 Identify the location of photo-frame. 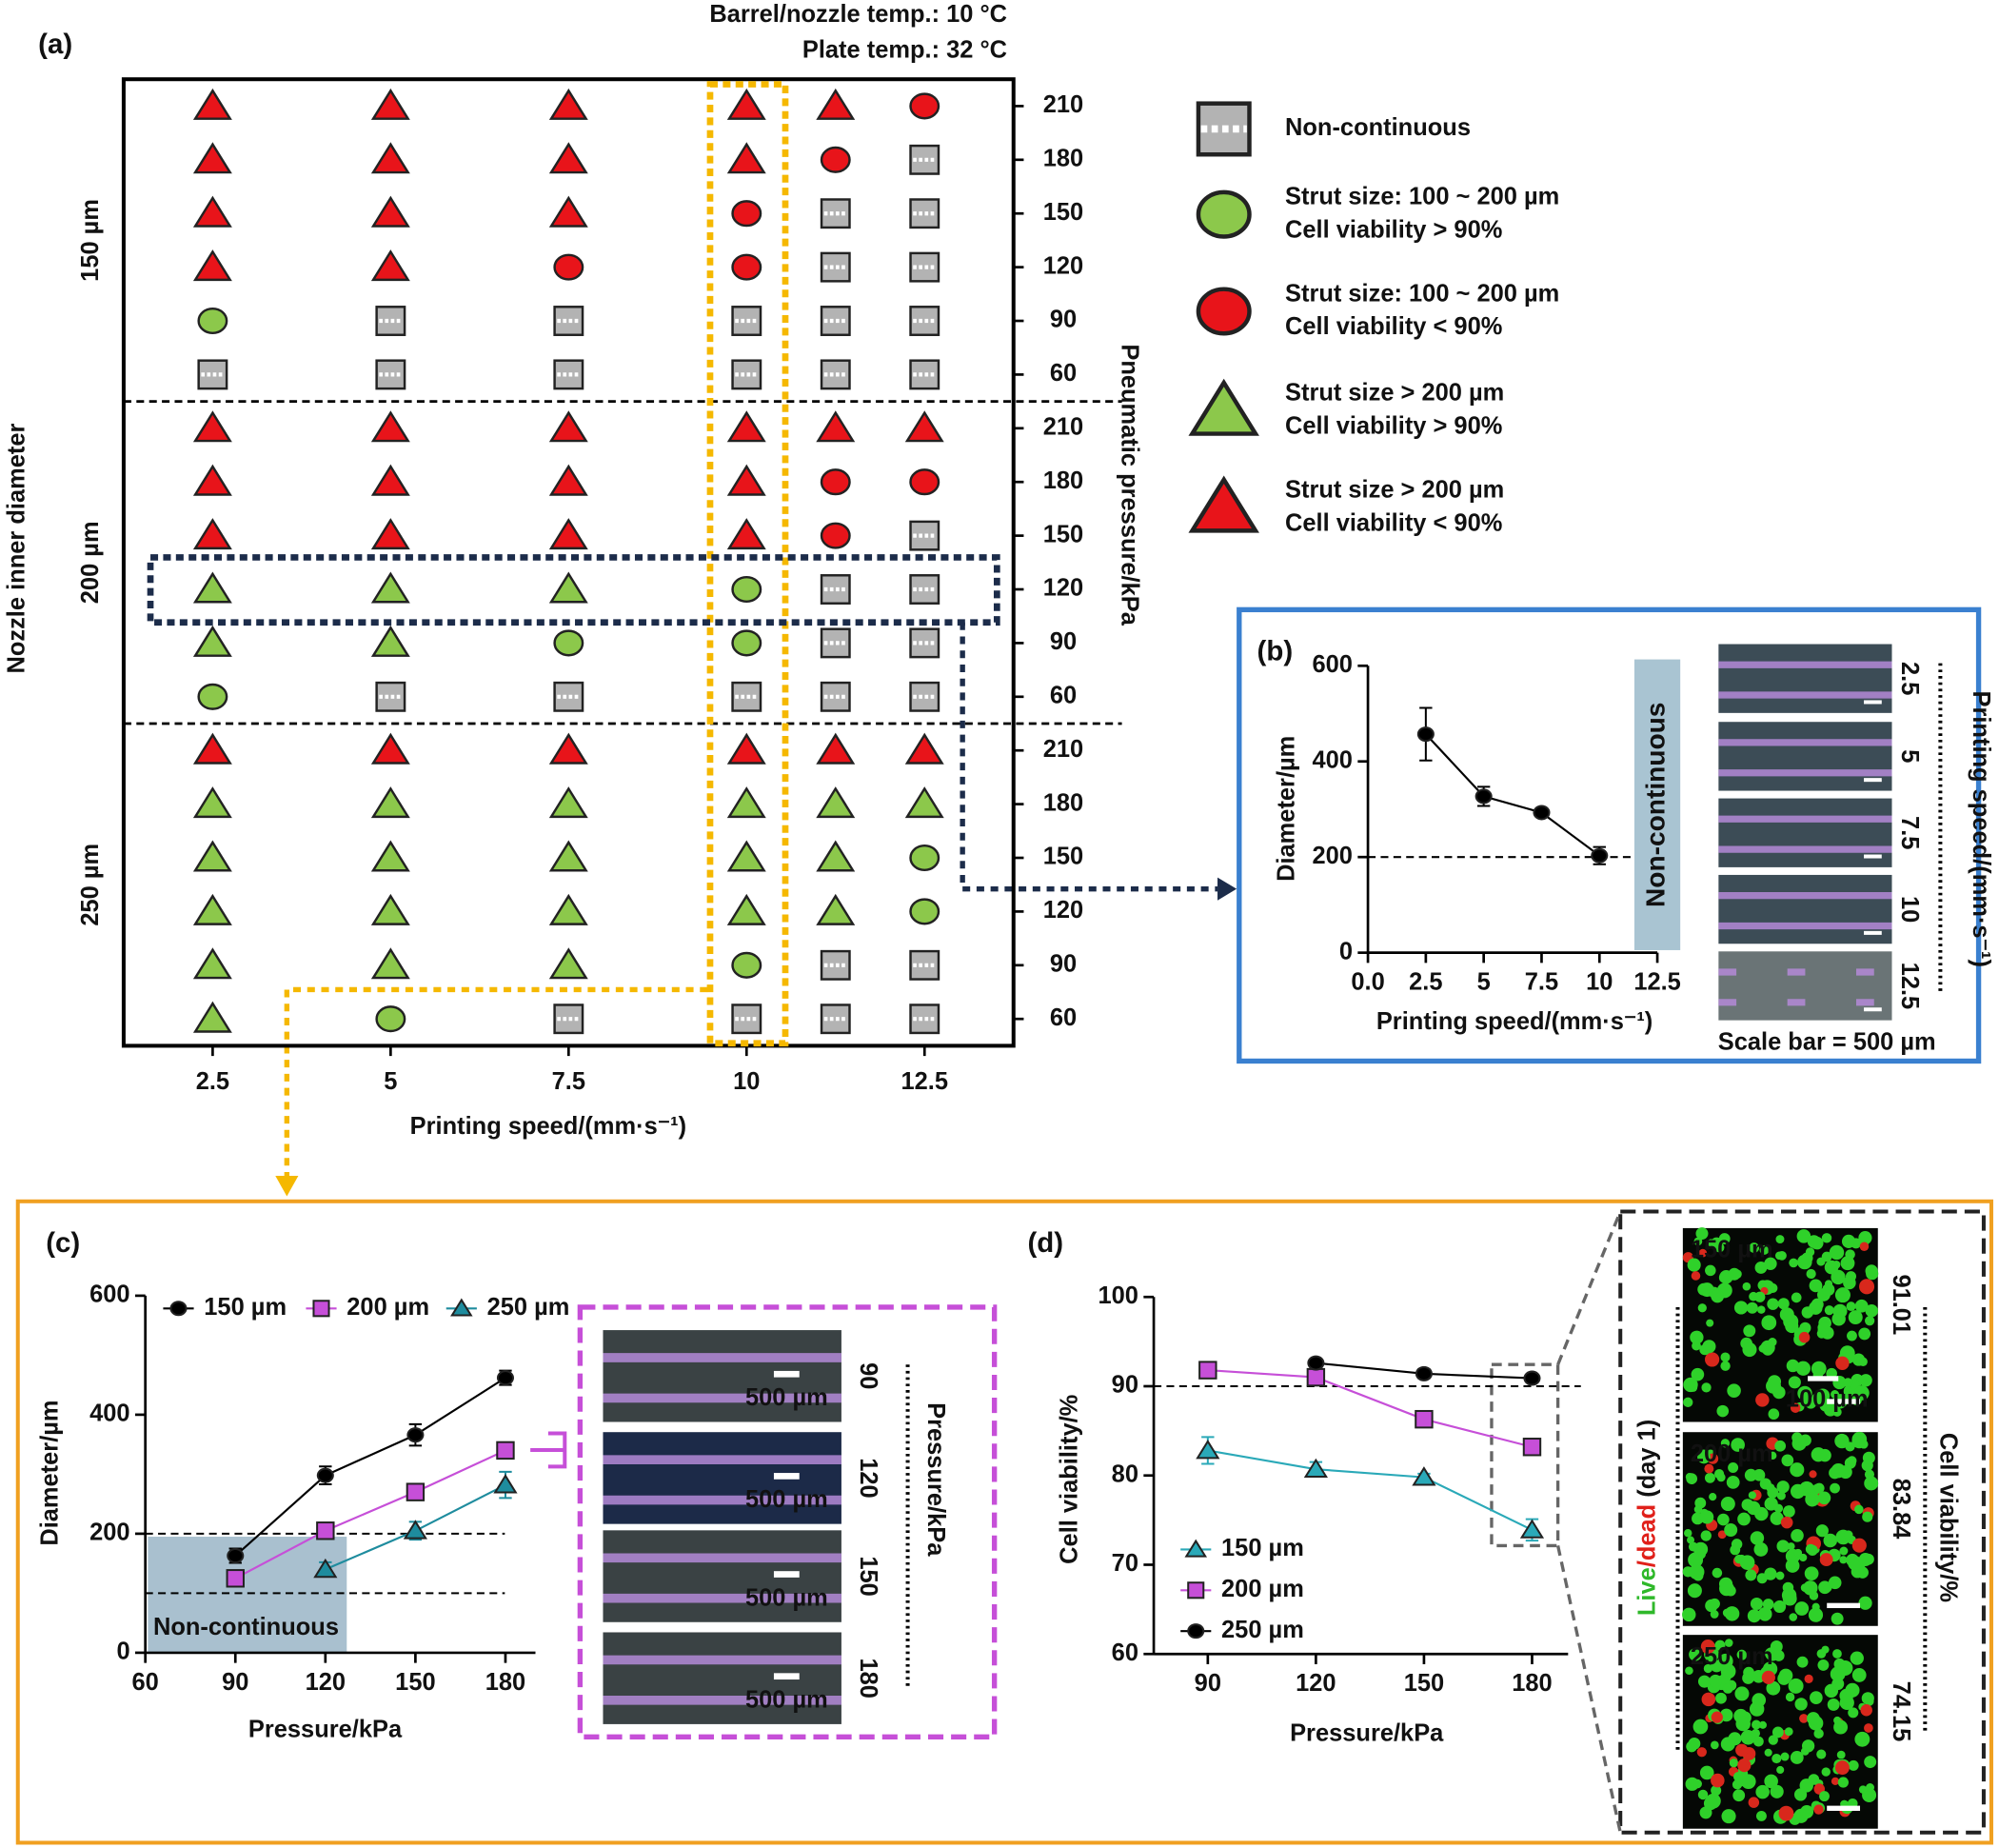
(1802, 1522).